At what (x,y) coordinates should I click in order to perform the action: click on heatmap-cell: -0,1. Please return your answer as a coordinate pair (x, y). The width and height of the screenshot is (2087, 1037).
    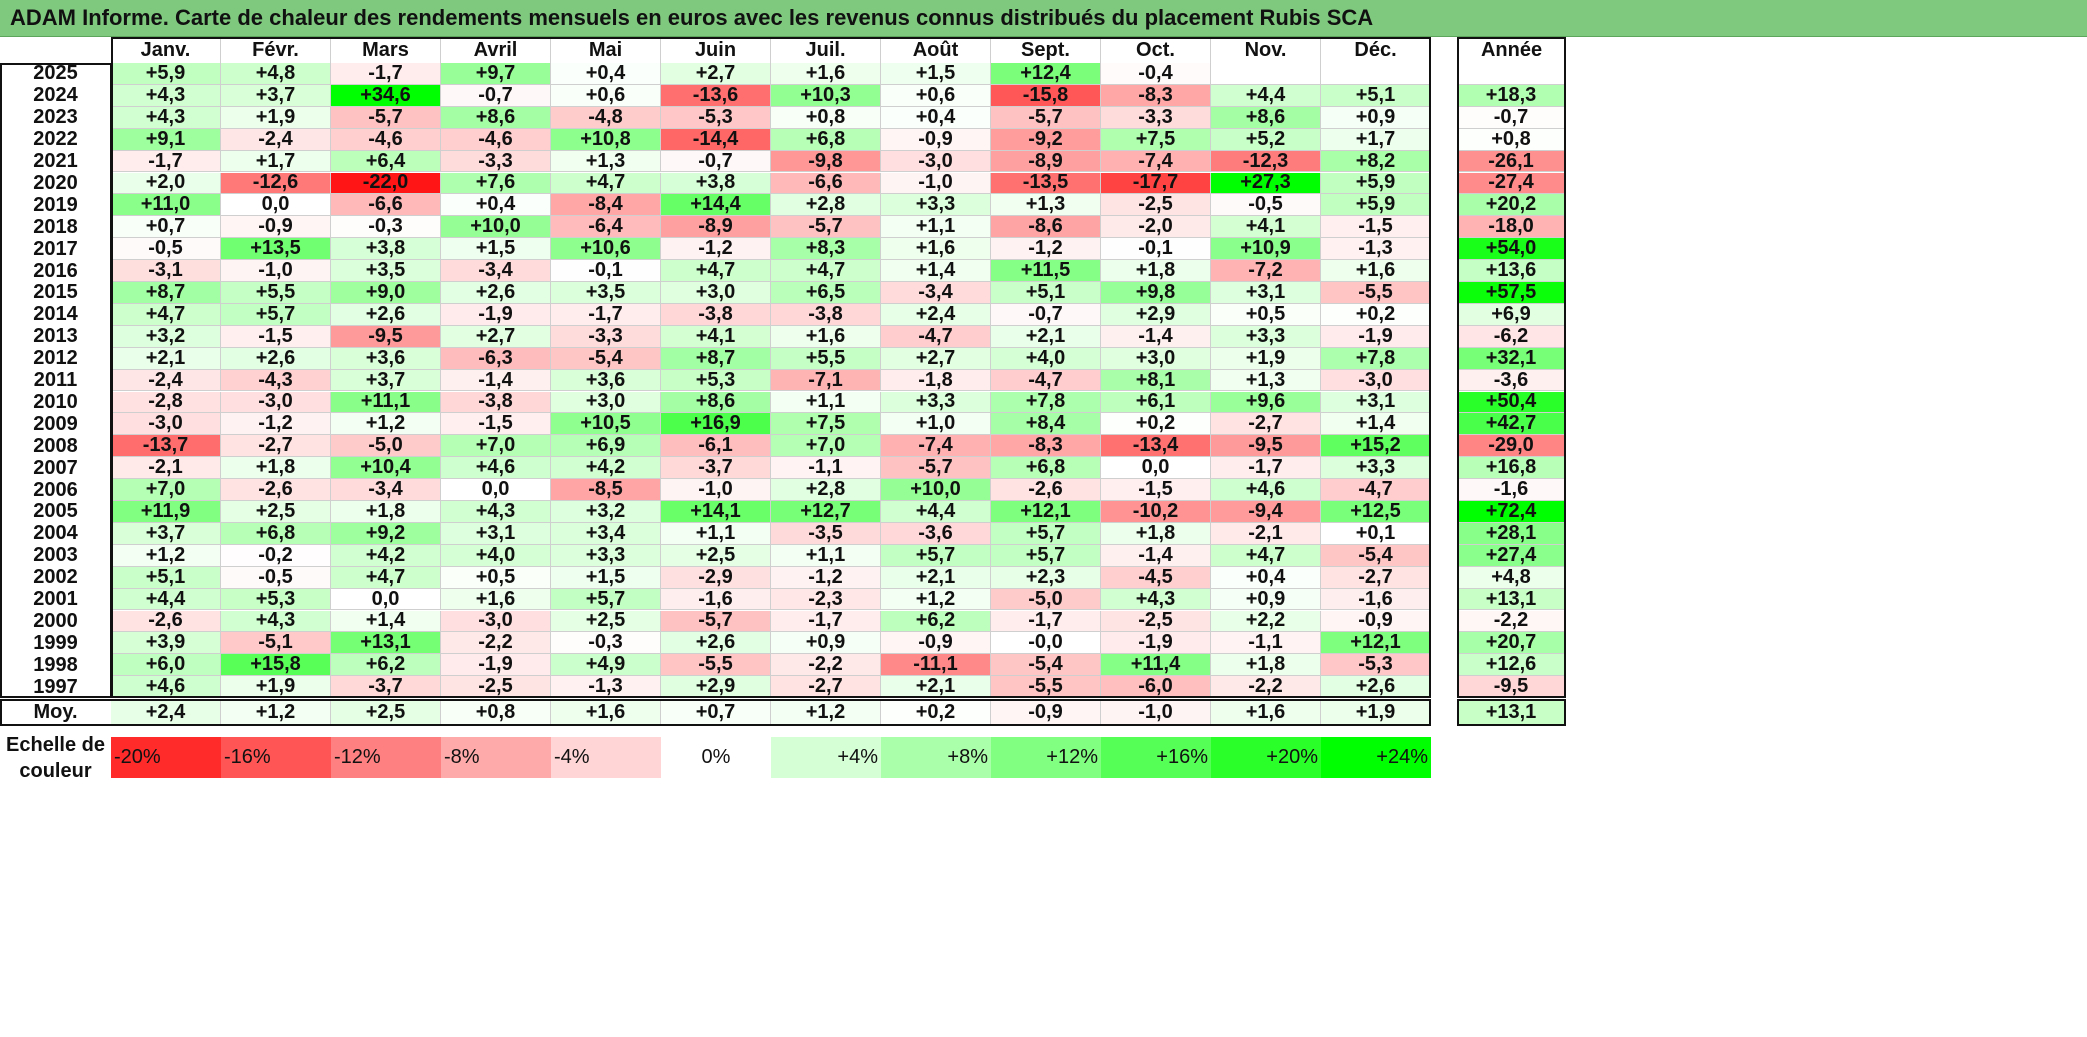
    Looking at the image, I should click on (606, 270).